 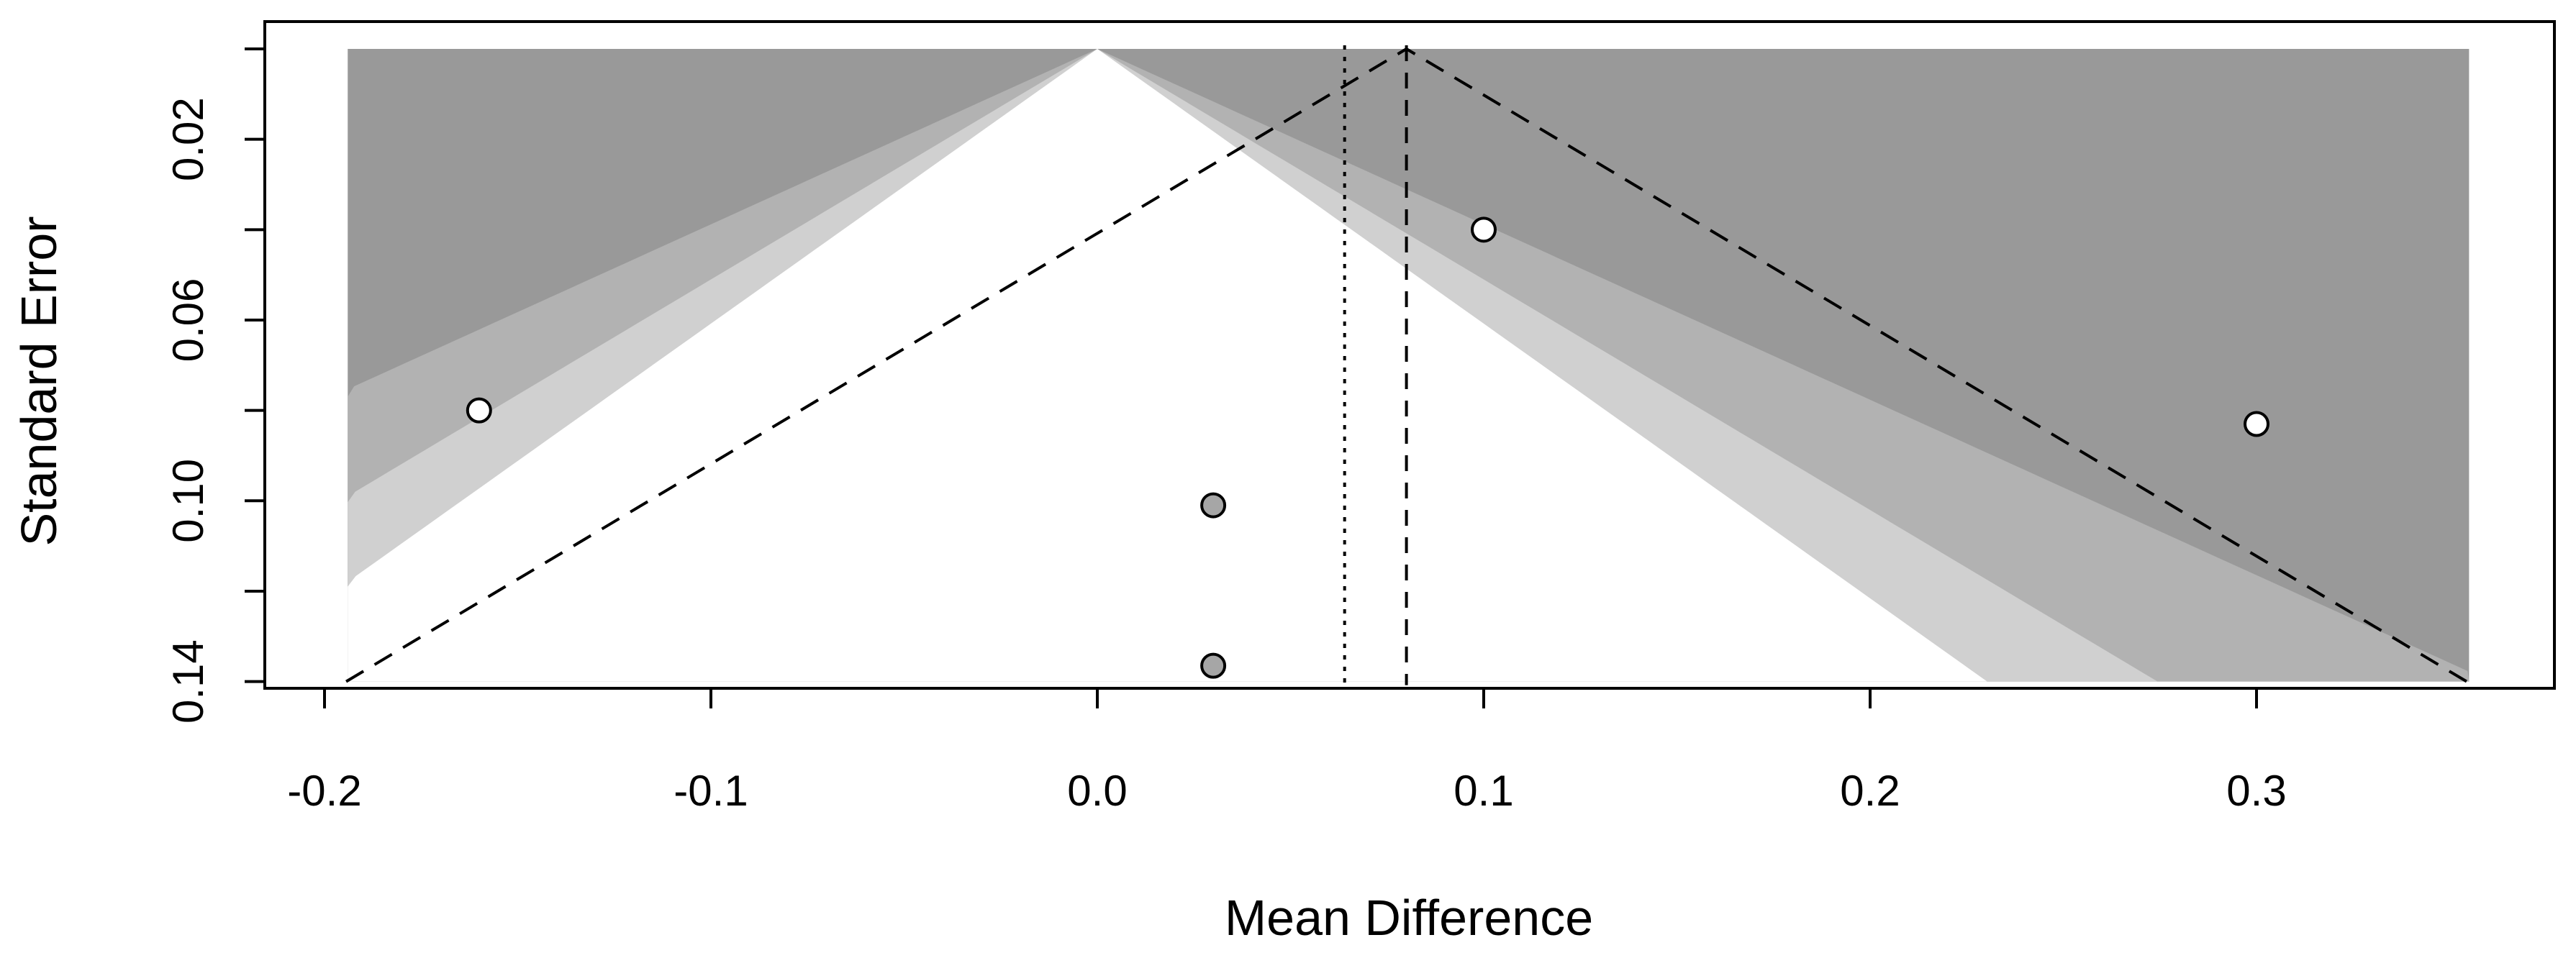 I want to click on y-tick-label: 0.14, so click(x=188, y=681).